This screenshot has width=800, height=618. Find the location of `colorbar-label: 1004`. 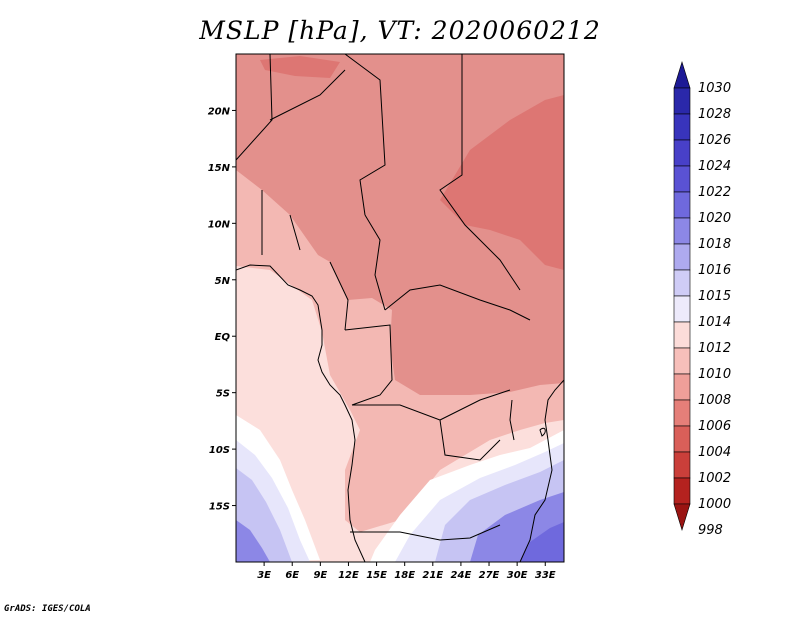

colorbar-label: 1004 is located at coordinates (714, 452).